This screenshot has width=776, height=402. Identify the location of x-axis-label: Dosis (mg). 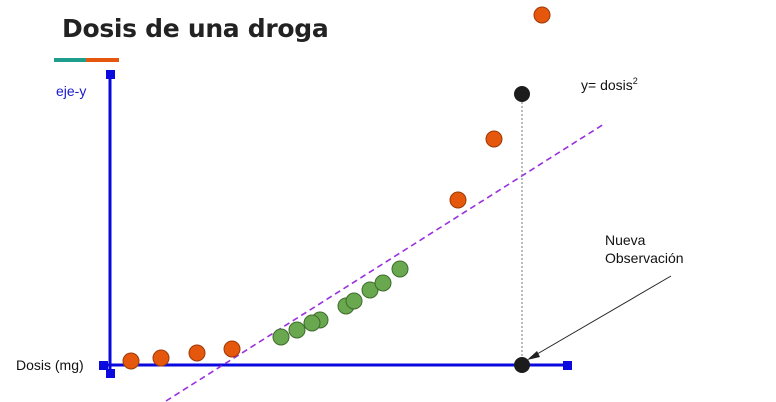
(50, 365).